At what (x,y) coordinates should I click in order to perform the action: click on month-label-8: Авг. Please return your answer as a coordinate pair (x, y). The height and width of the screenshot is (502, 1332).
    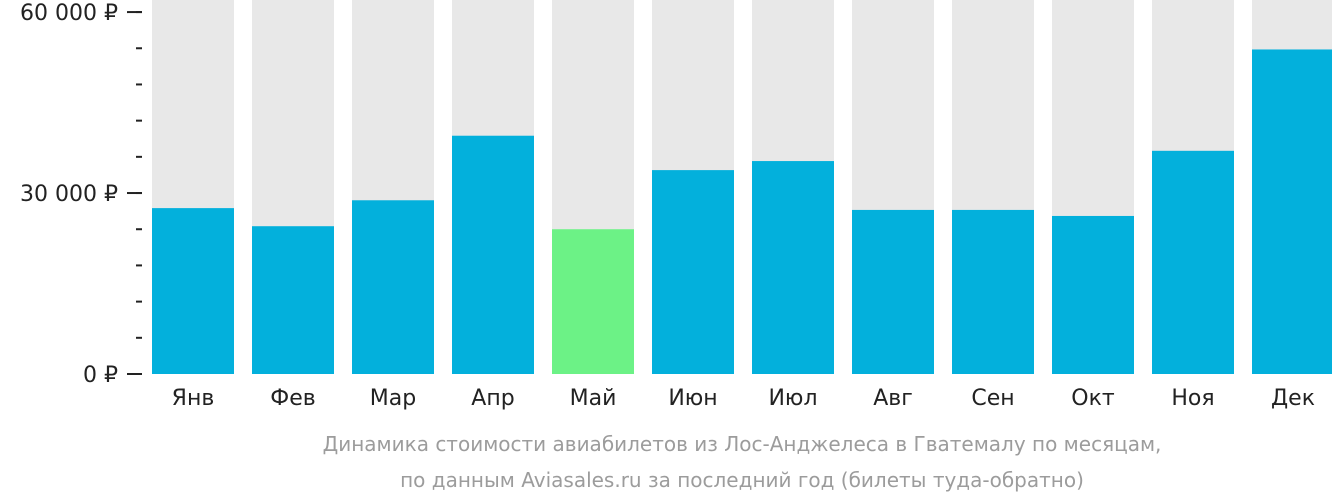
    Looking at the image, I should click on (893, 398).